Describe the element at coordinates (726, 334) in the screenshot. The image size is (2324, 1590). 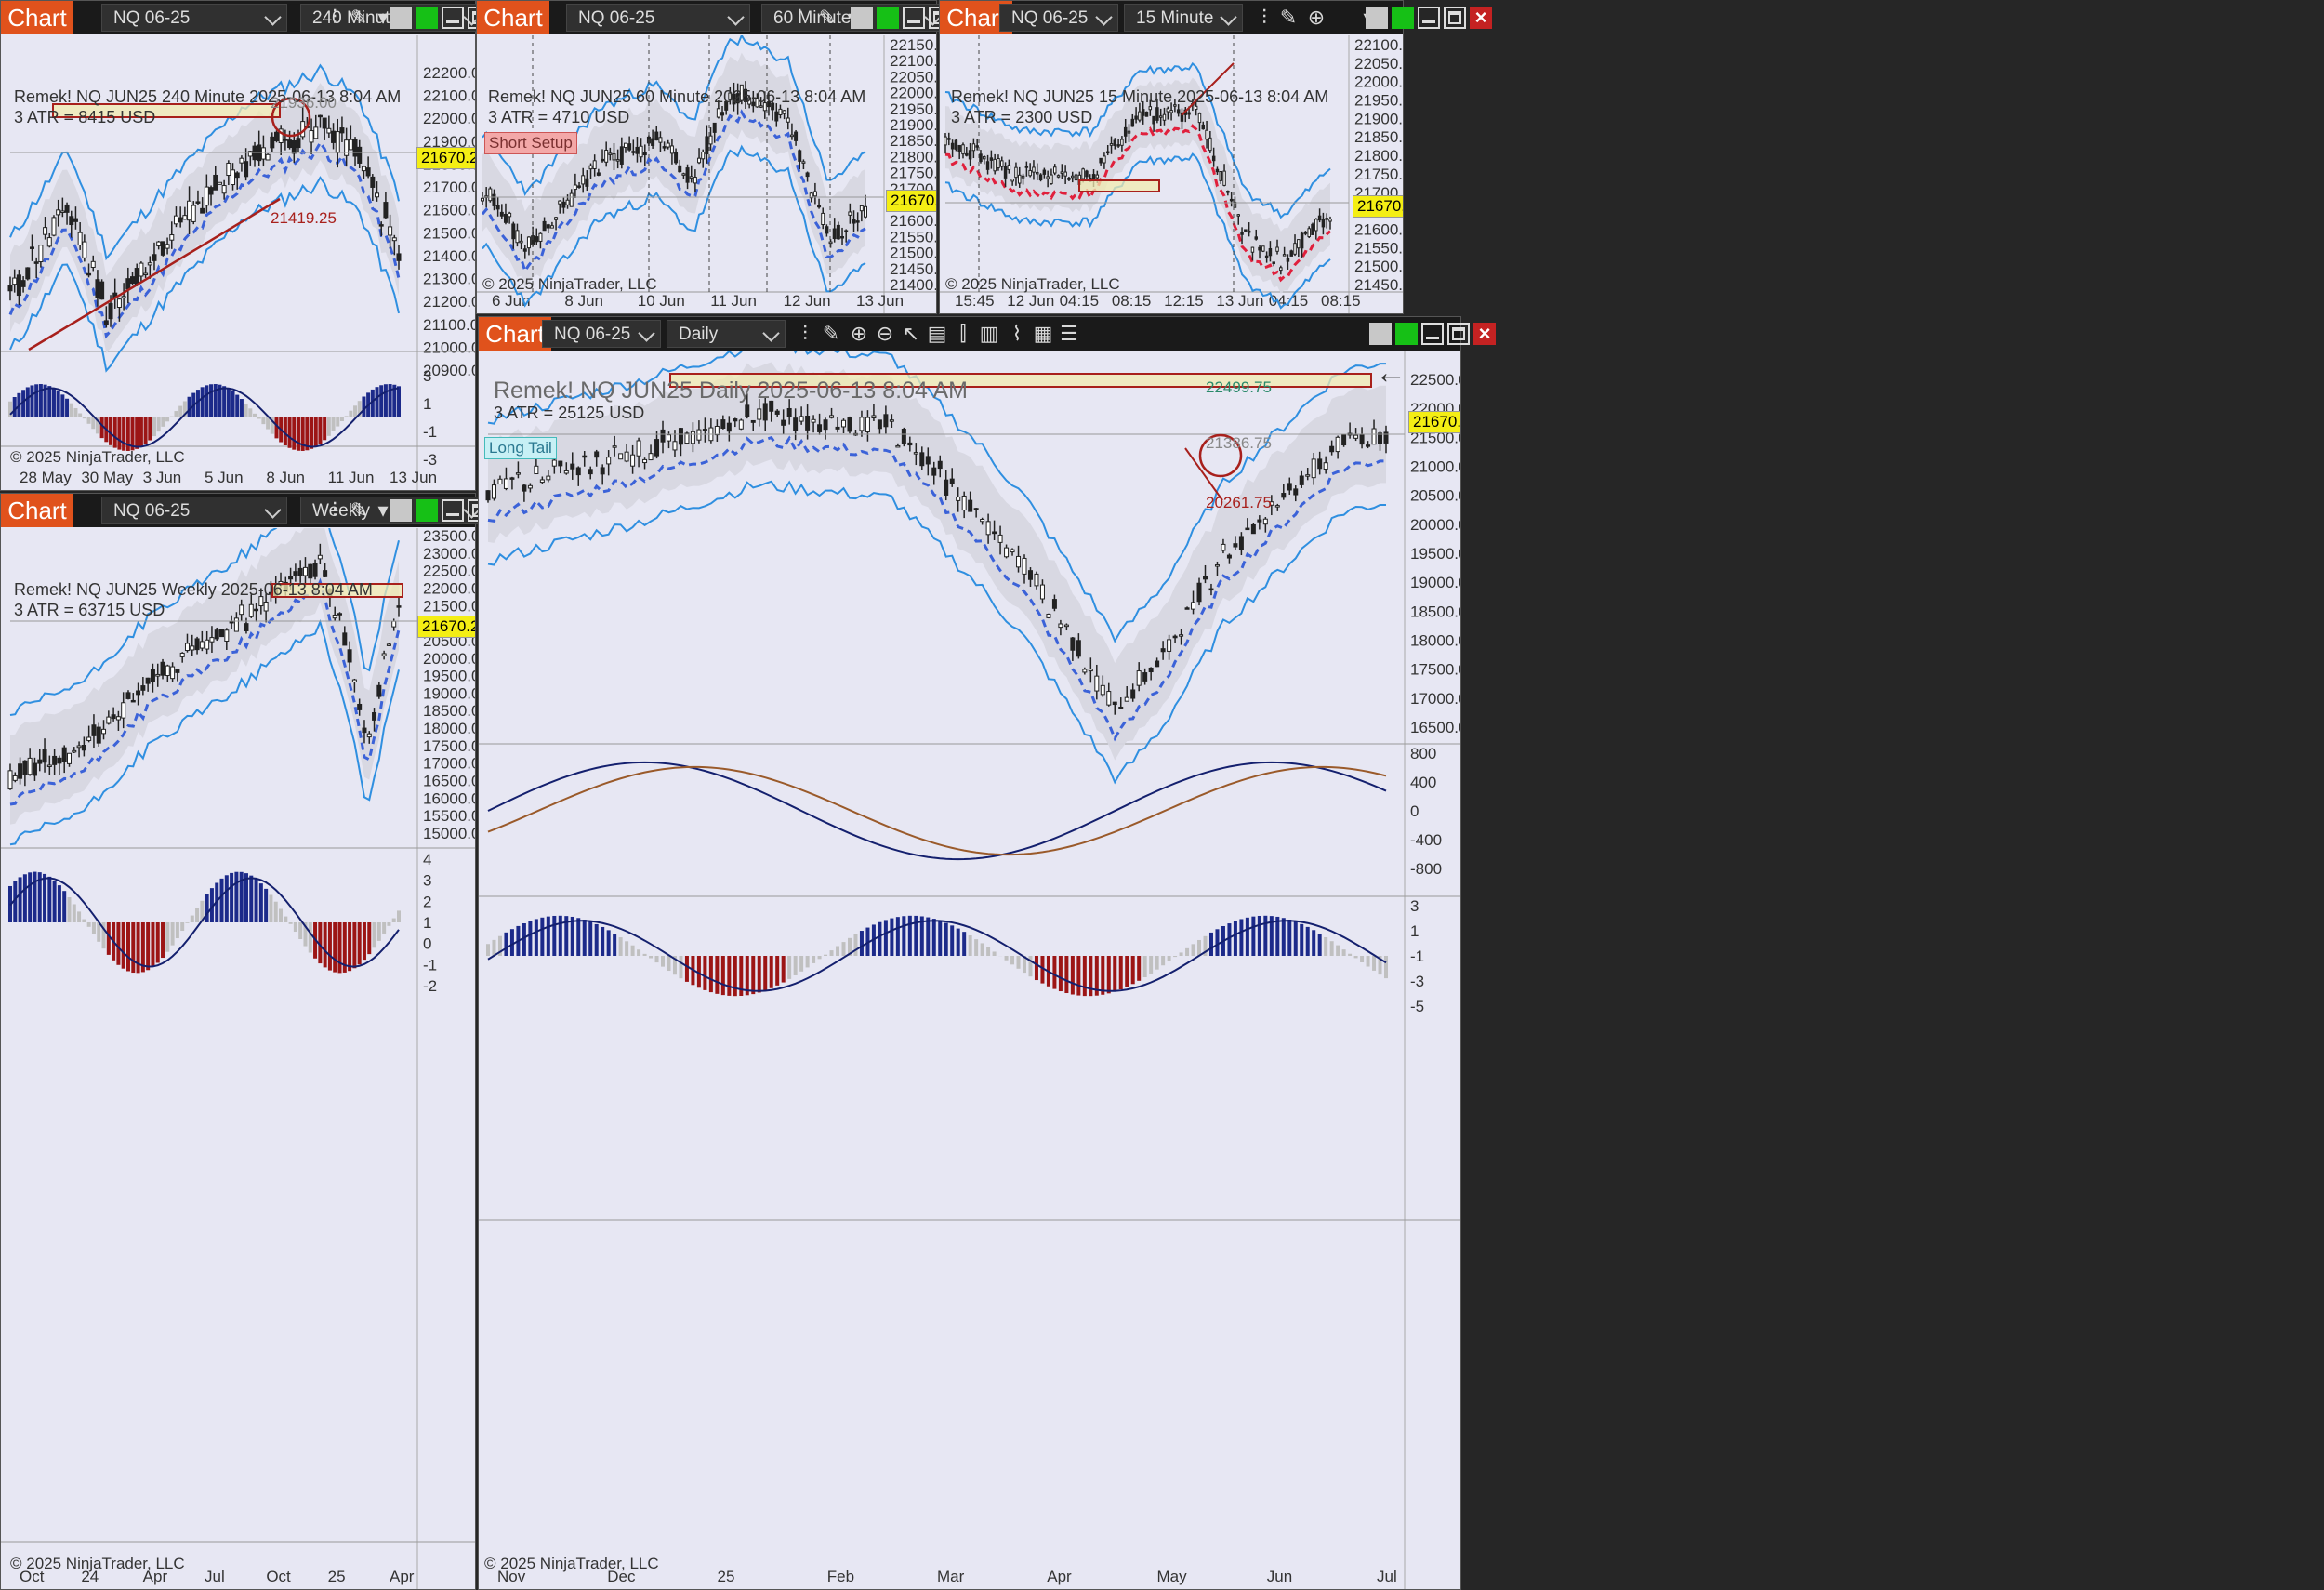
I see `interval-selector: Daily` at that location.